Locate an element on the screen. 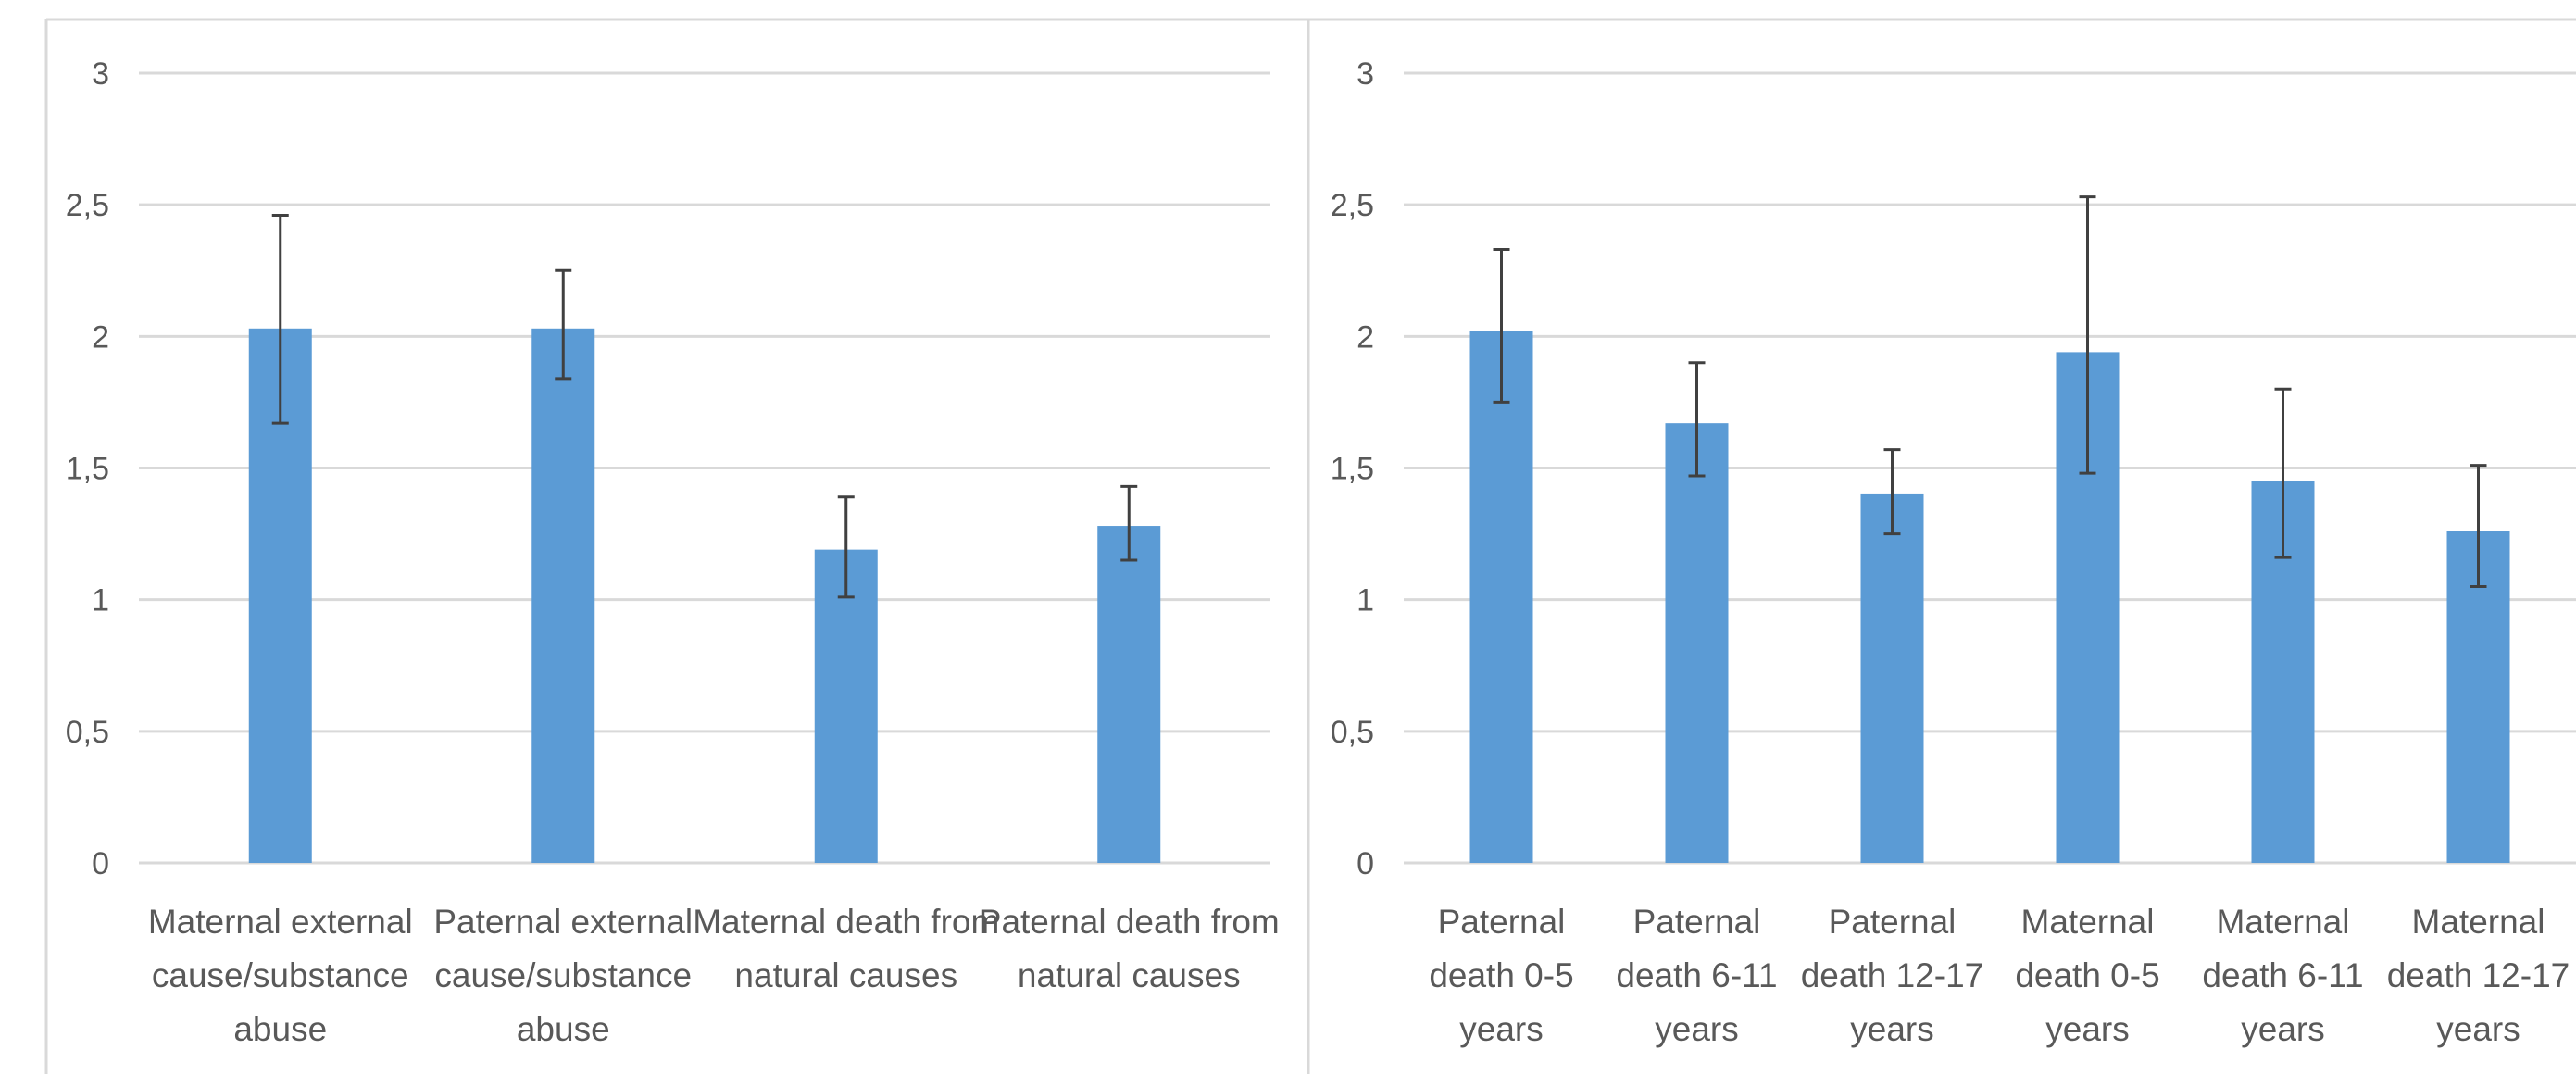  x-category-label: Paternal death 12-17 years is located at coordinates (1892, 975).